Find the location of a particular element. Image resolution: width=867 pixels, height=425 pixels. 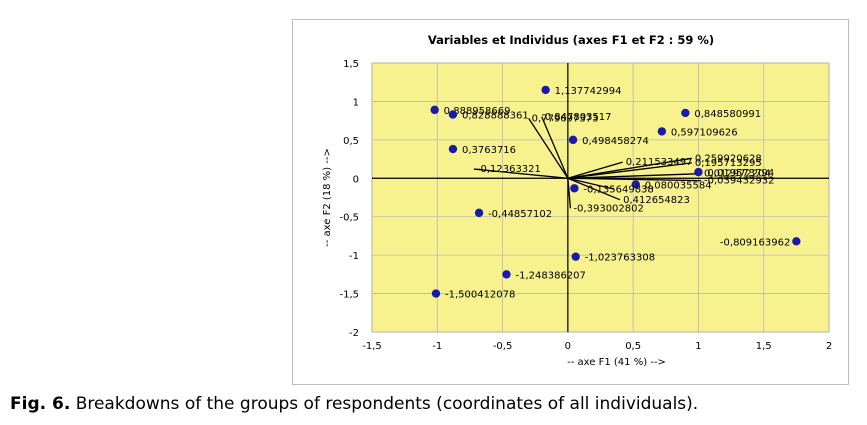

vector-label: -0,039432932 is located at coordinates (739, 181).